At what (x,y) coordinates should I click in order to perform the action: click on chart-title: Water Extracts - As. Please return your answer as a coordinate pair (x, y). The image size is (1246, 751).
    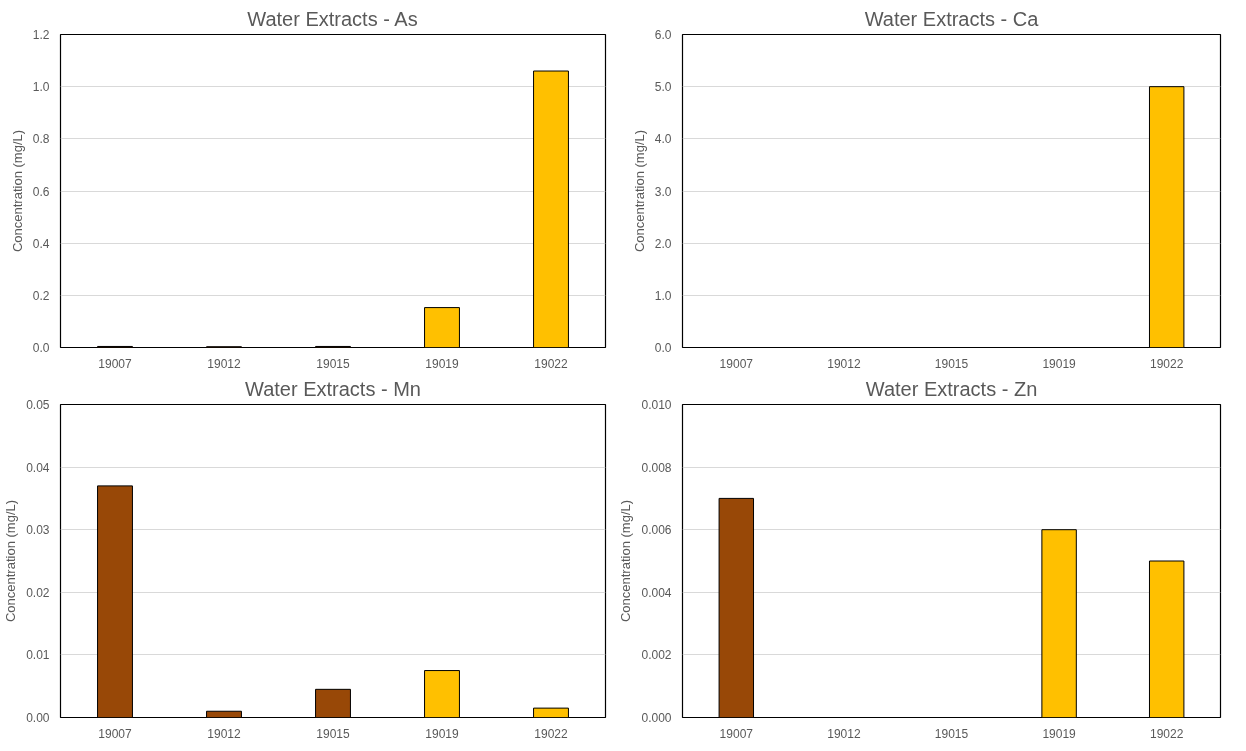
    Looking at the image, I should click on (332, 18).